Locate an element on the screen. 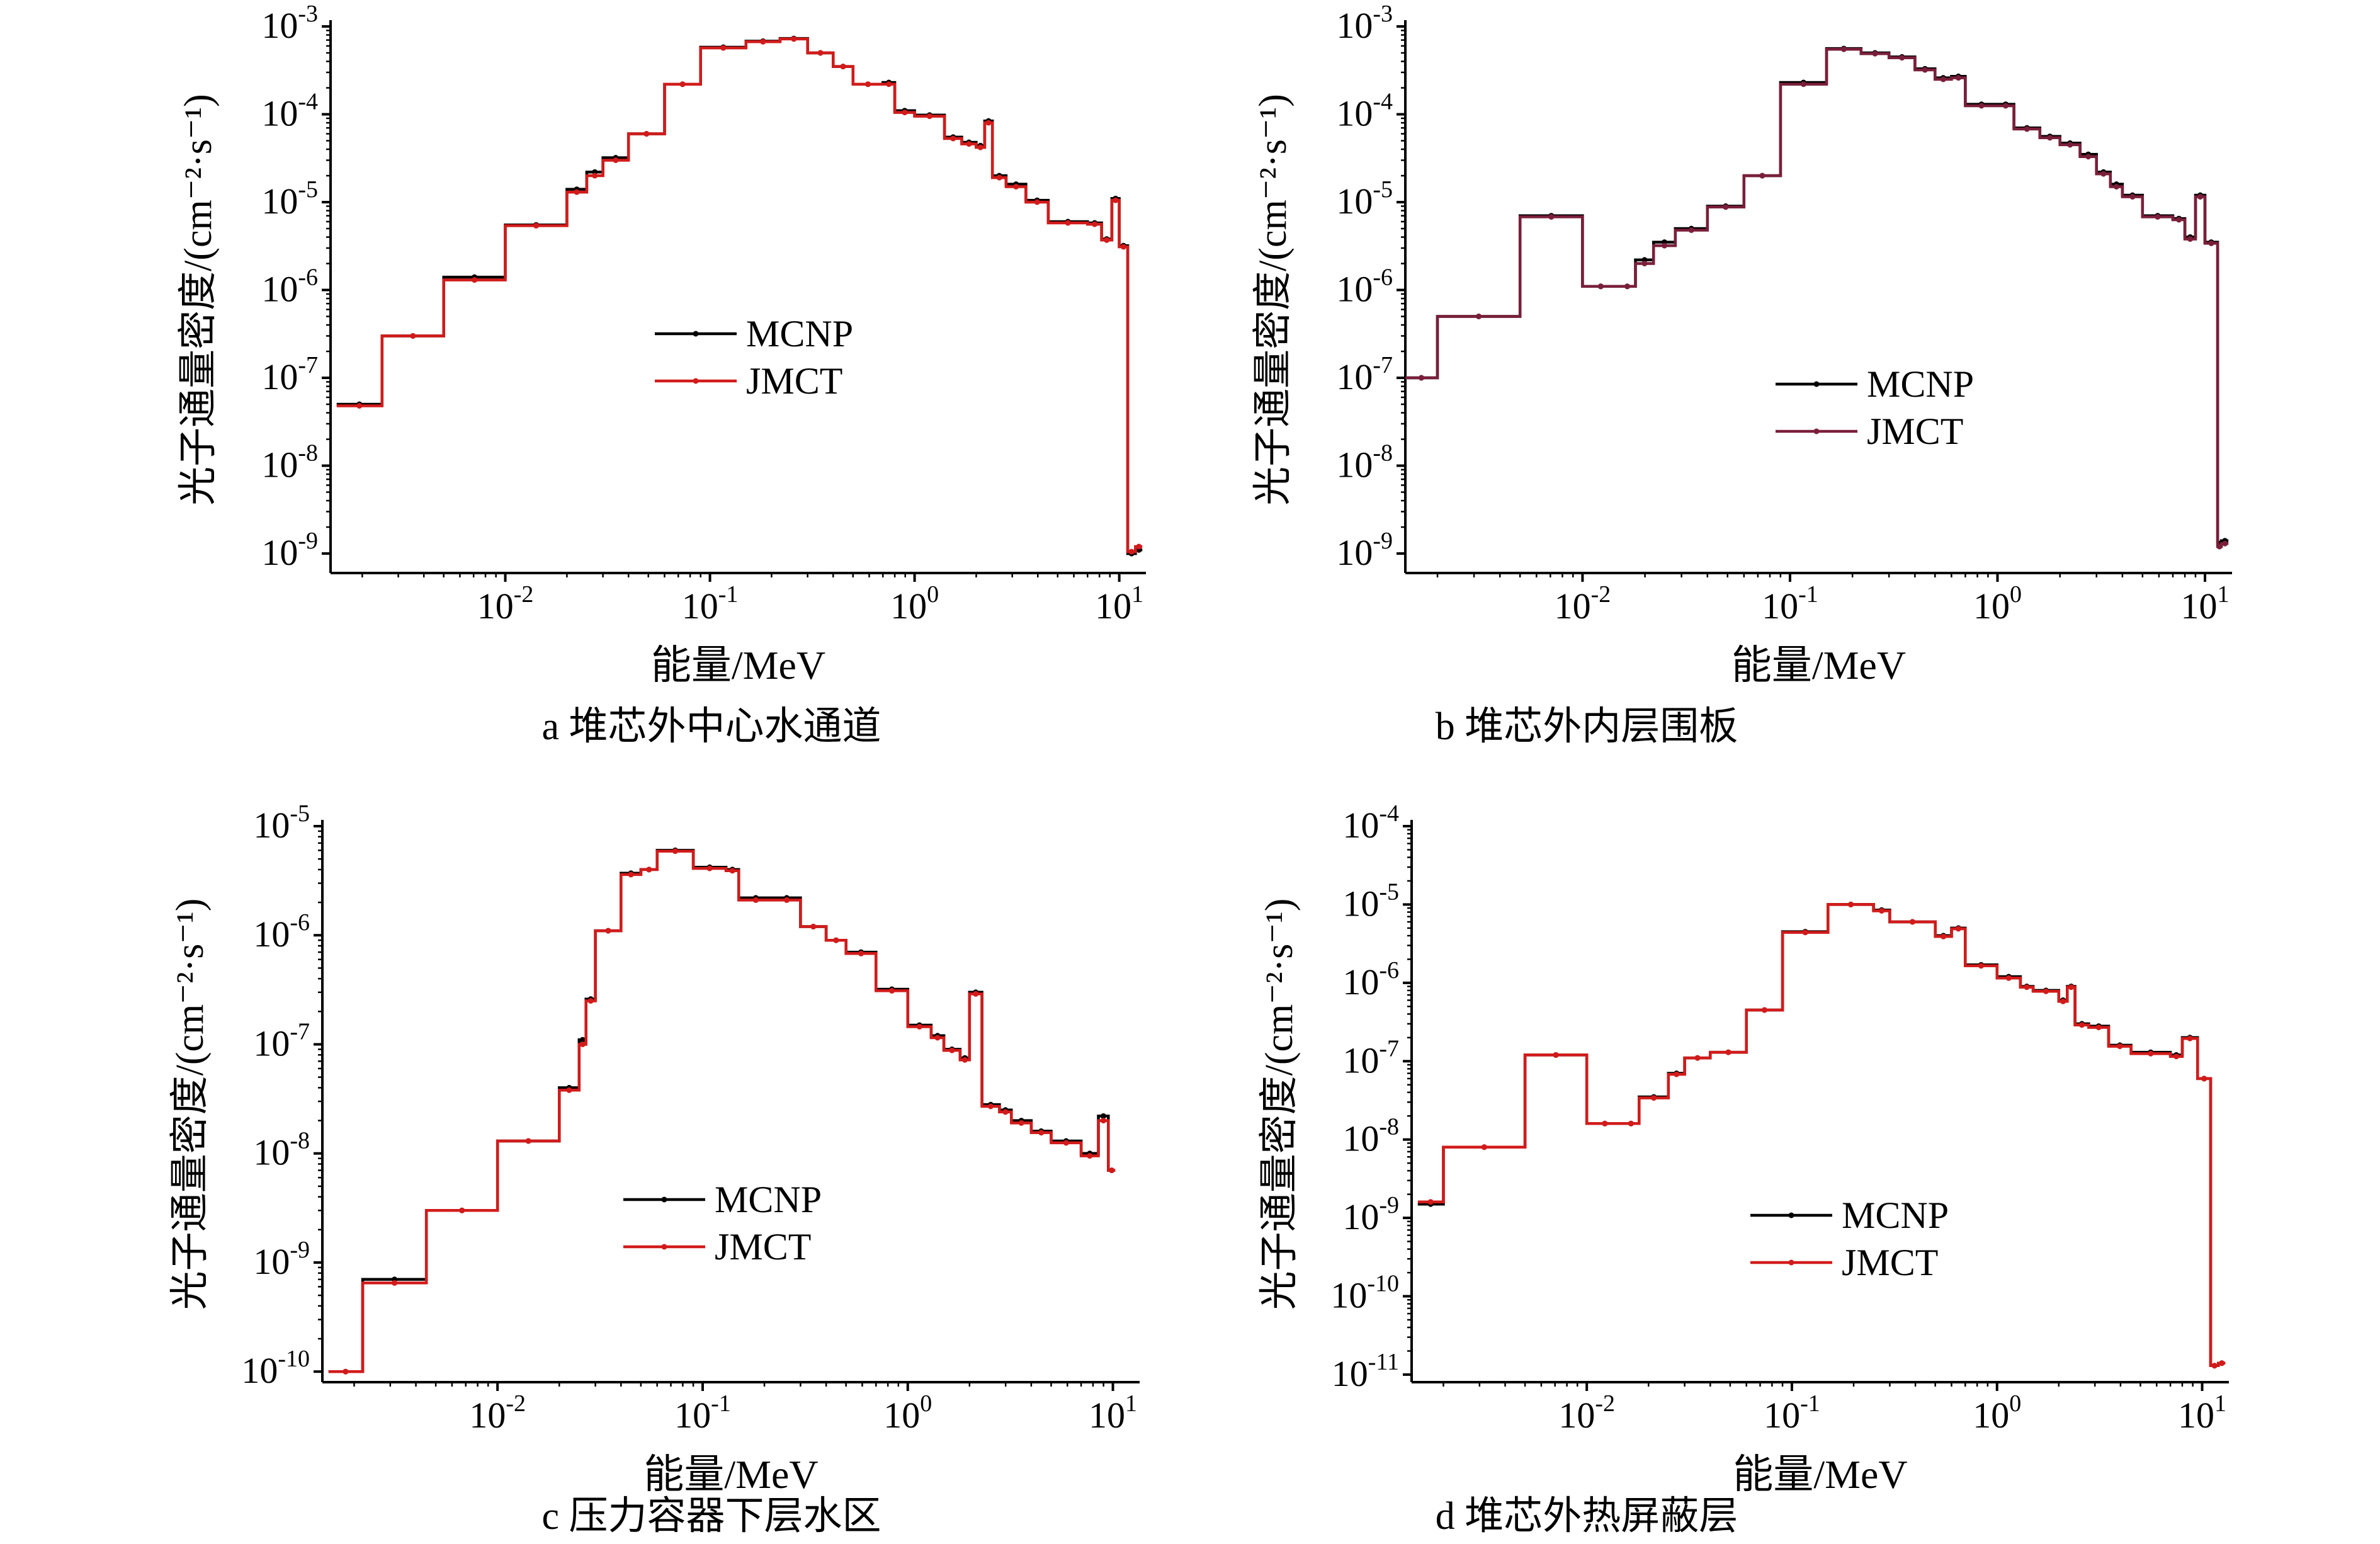  caption-c: c 压力容器下层水区 is located at coordinates (711, 1516).